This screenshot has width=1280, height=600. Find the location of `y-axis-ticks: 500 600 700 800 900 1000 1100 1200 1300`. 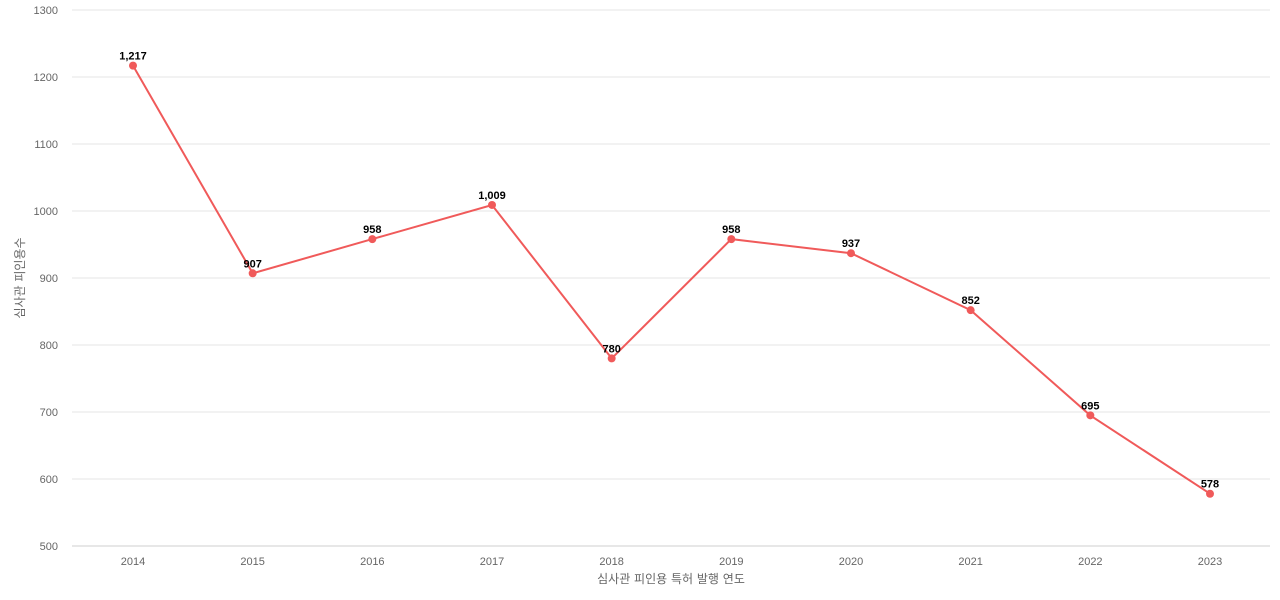

y-axis-ticks: 500 600 700 800 900 1000 1100 1200 1300 is located at coordinates (46, 279).